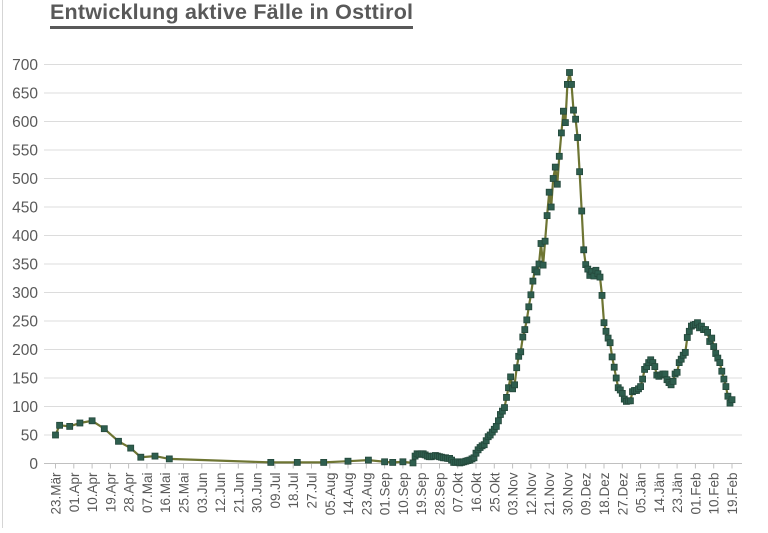 The height and width of the screenshot is (533, 768). What do you see at coordinates (714, 494) in the screenshot?
I see `x-tick-label: 10.Feb` at bounding box center [714, 494].